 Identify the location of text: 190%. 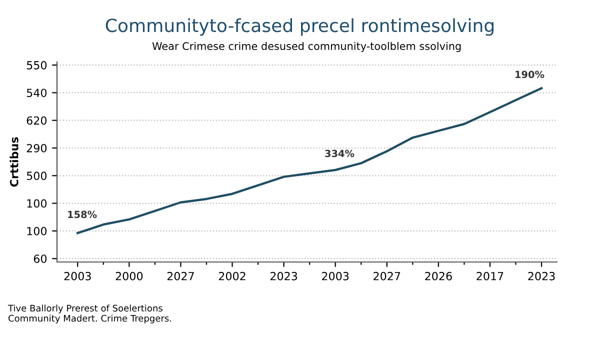
(530, 74).